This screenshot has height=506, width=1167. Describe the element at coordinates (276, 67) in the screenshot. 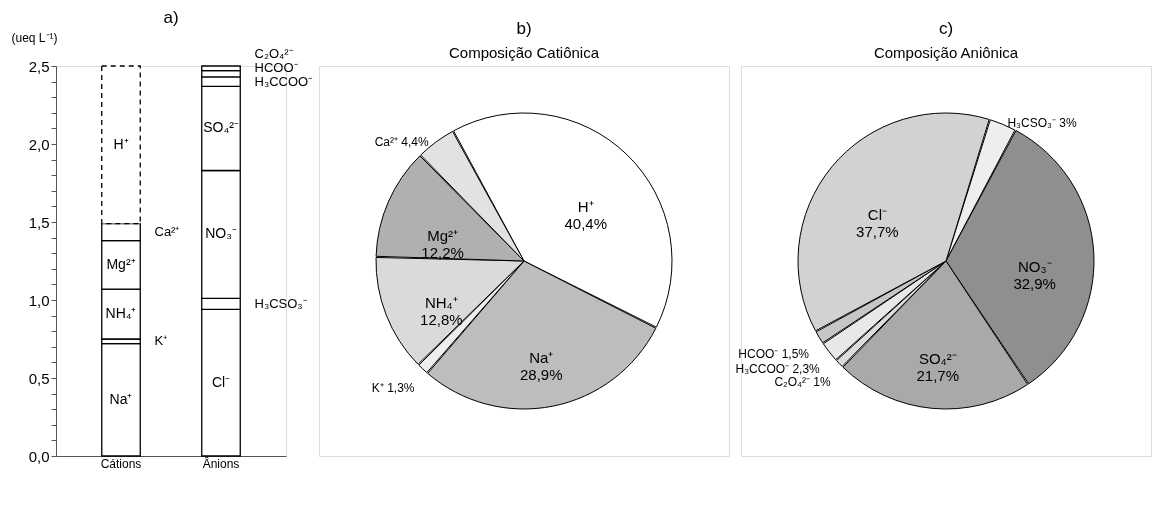

I see `series-label: HCOO⁻` at that location.